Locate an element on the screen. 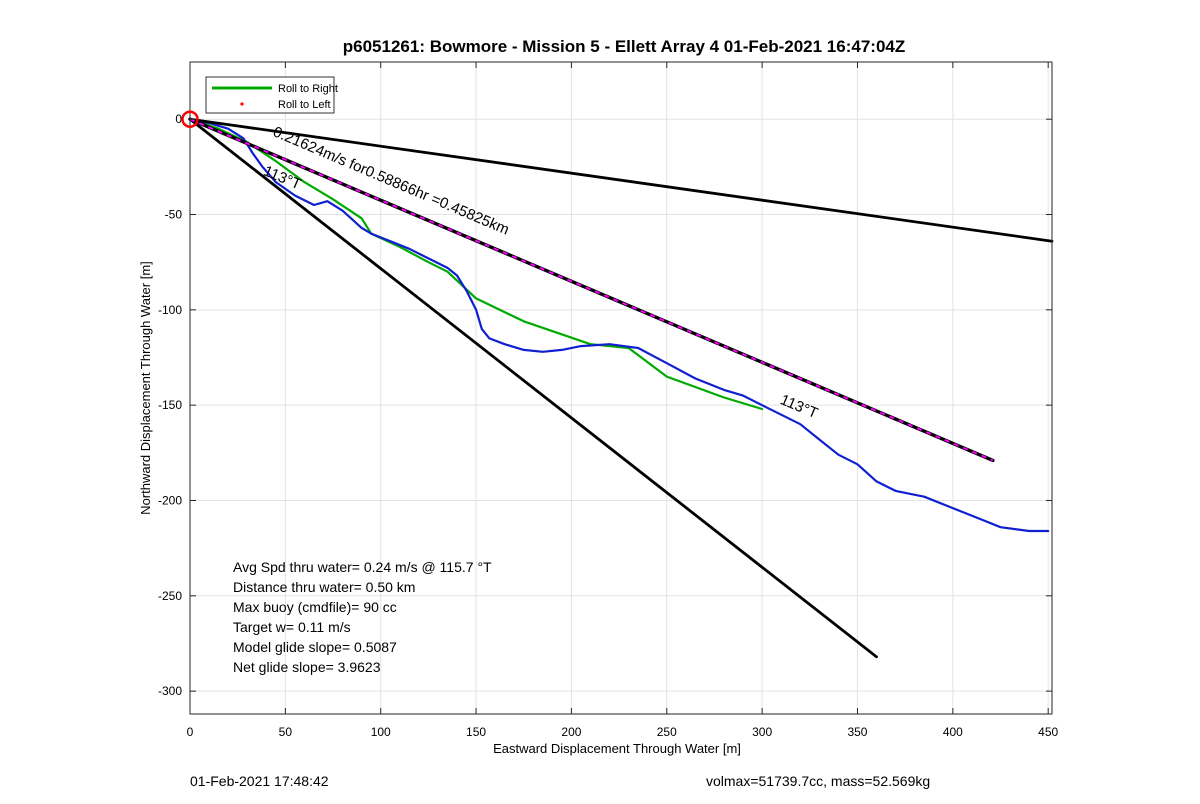  stat-model-glide: Model glide slope= 0.5087 is located at coordinates (315, 647).